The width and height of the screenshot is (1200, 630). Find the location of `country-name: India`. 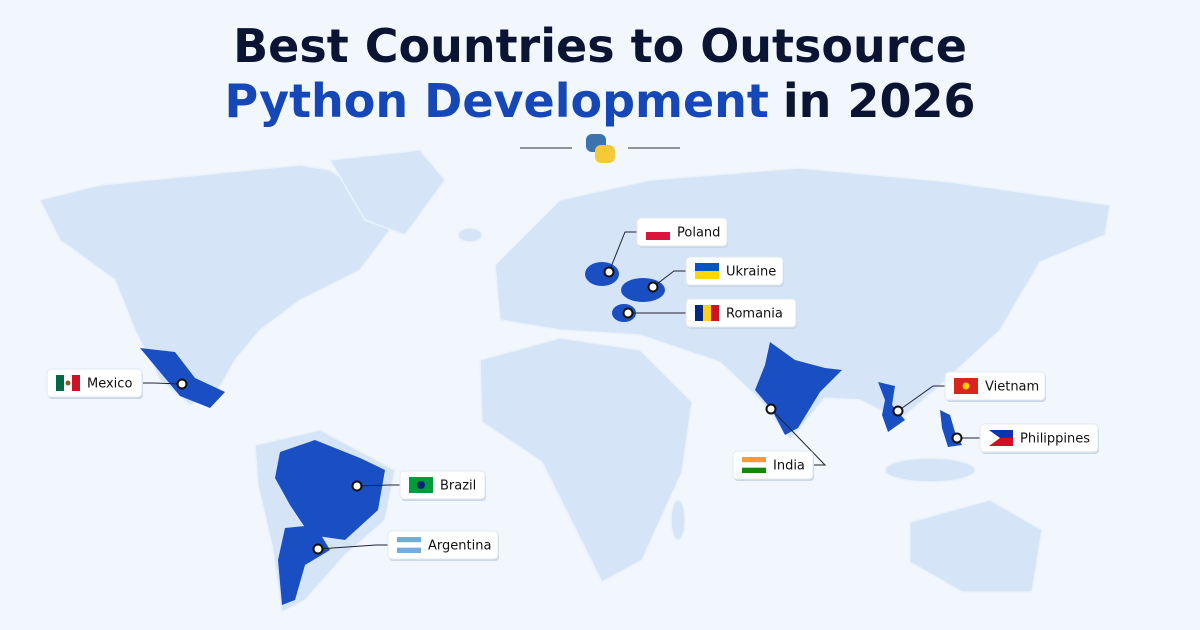

country-name: India is located at coordinates (789, 466).